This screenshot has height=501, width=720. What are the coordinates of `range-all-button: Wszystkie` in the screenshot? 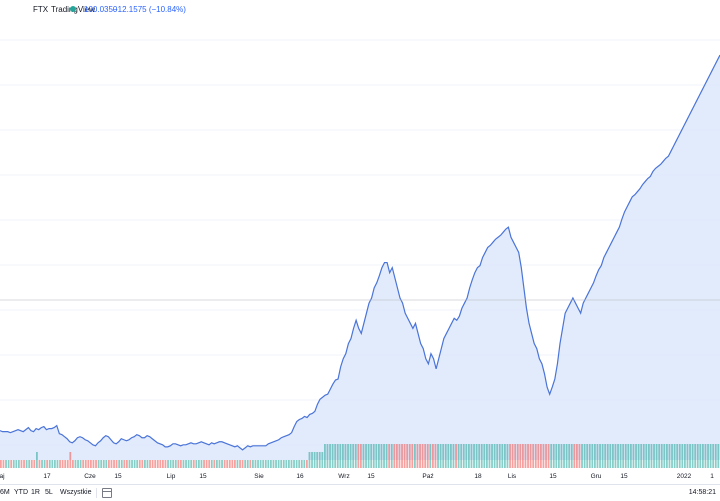 It's located at (76, 492).